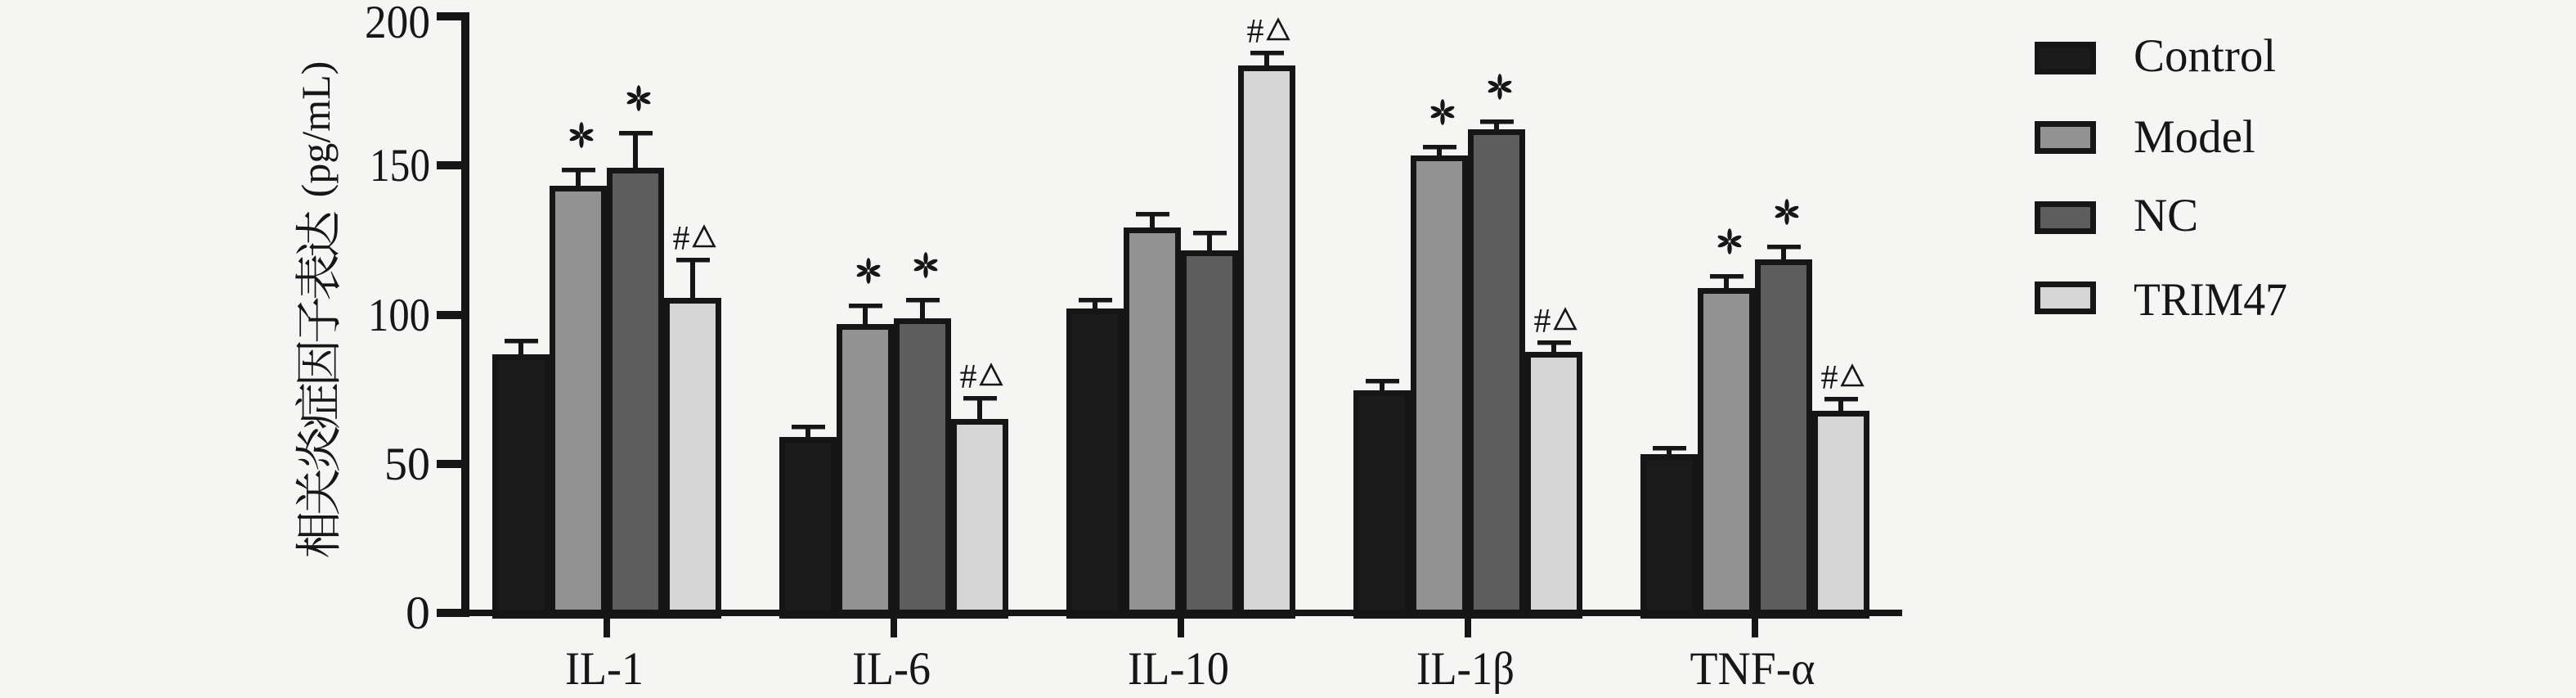 The height and width of the screenshot is (698, 2576). Describe the element at coordinates (397, 24) in the screenshot. I see `svg-text: 200` at that location.